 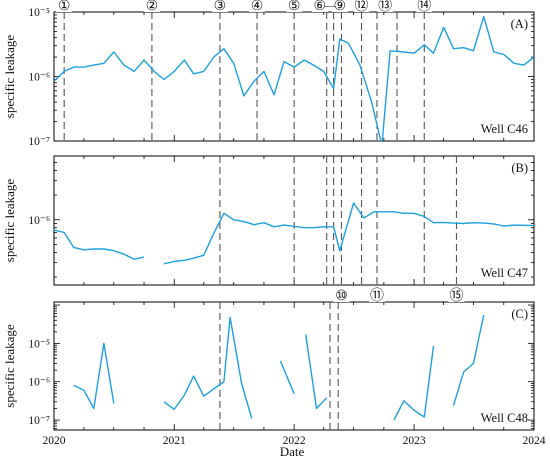 I want to click on event-marker-label: ⑮, so click(x=456, y=296).